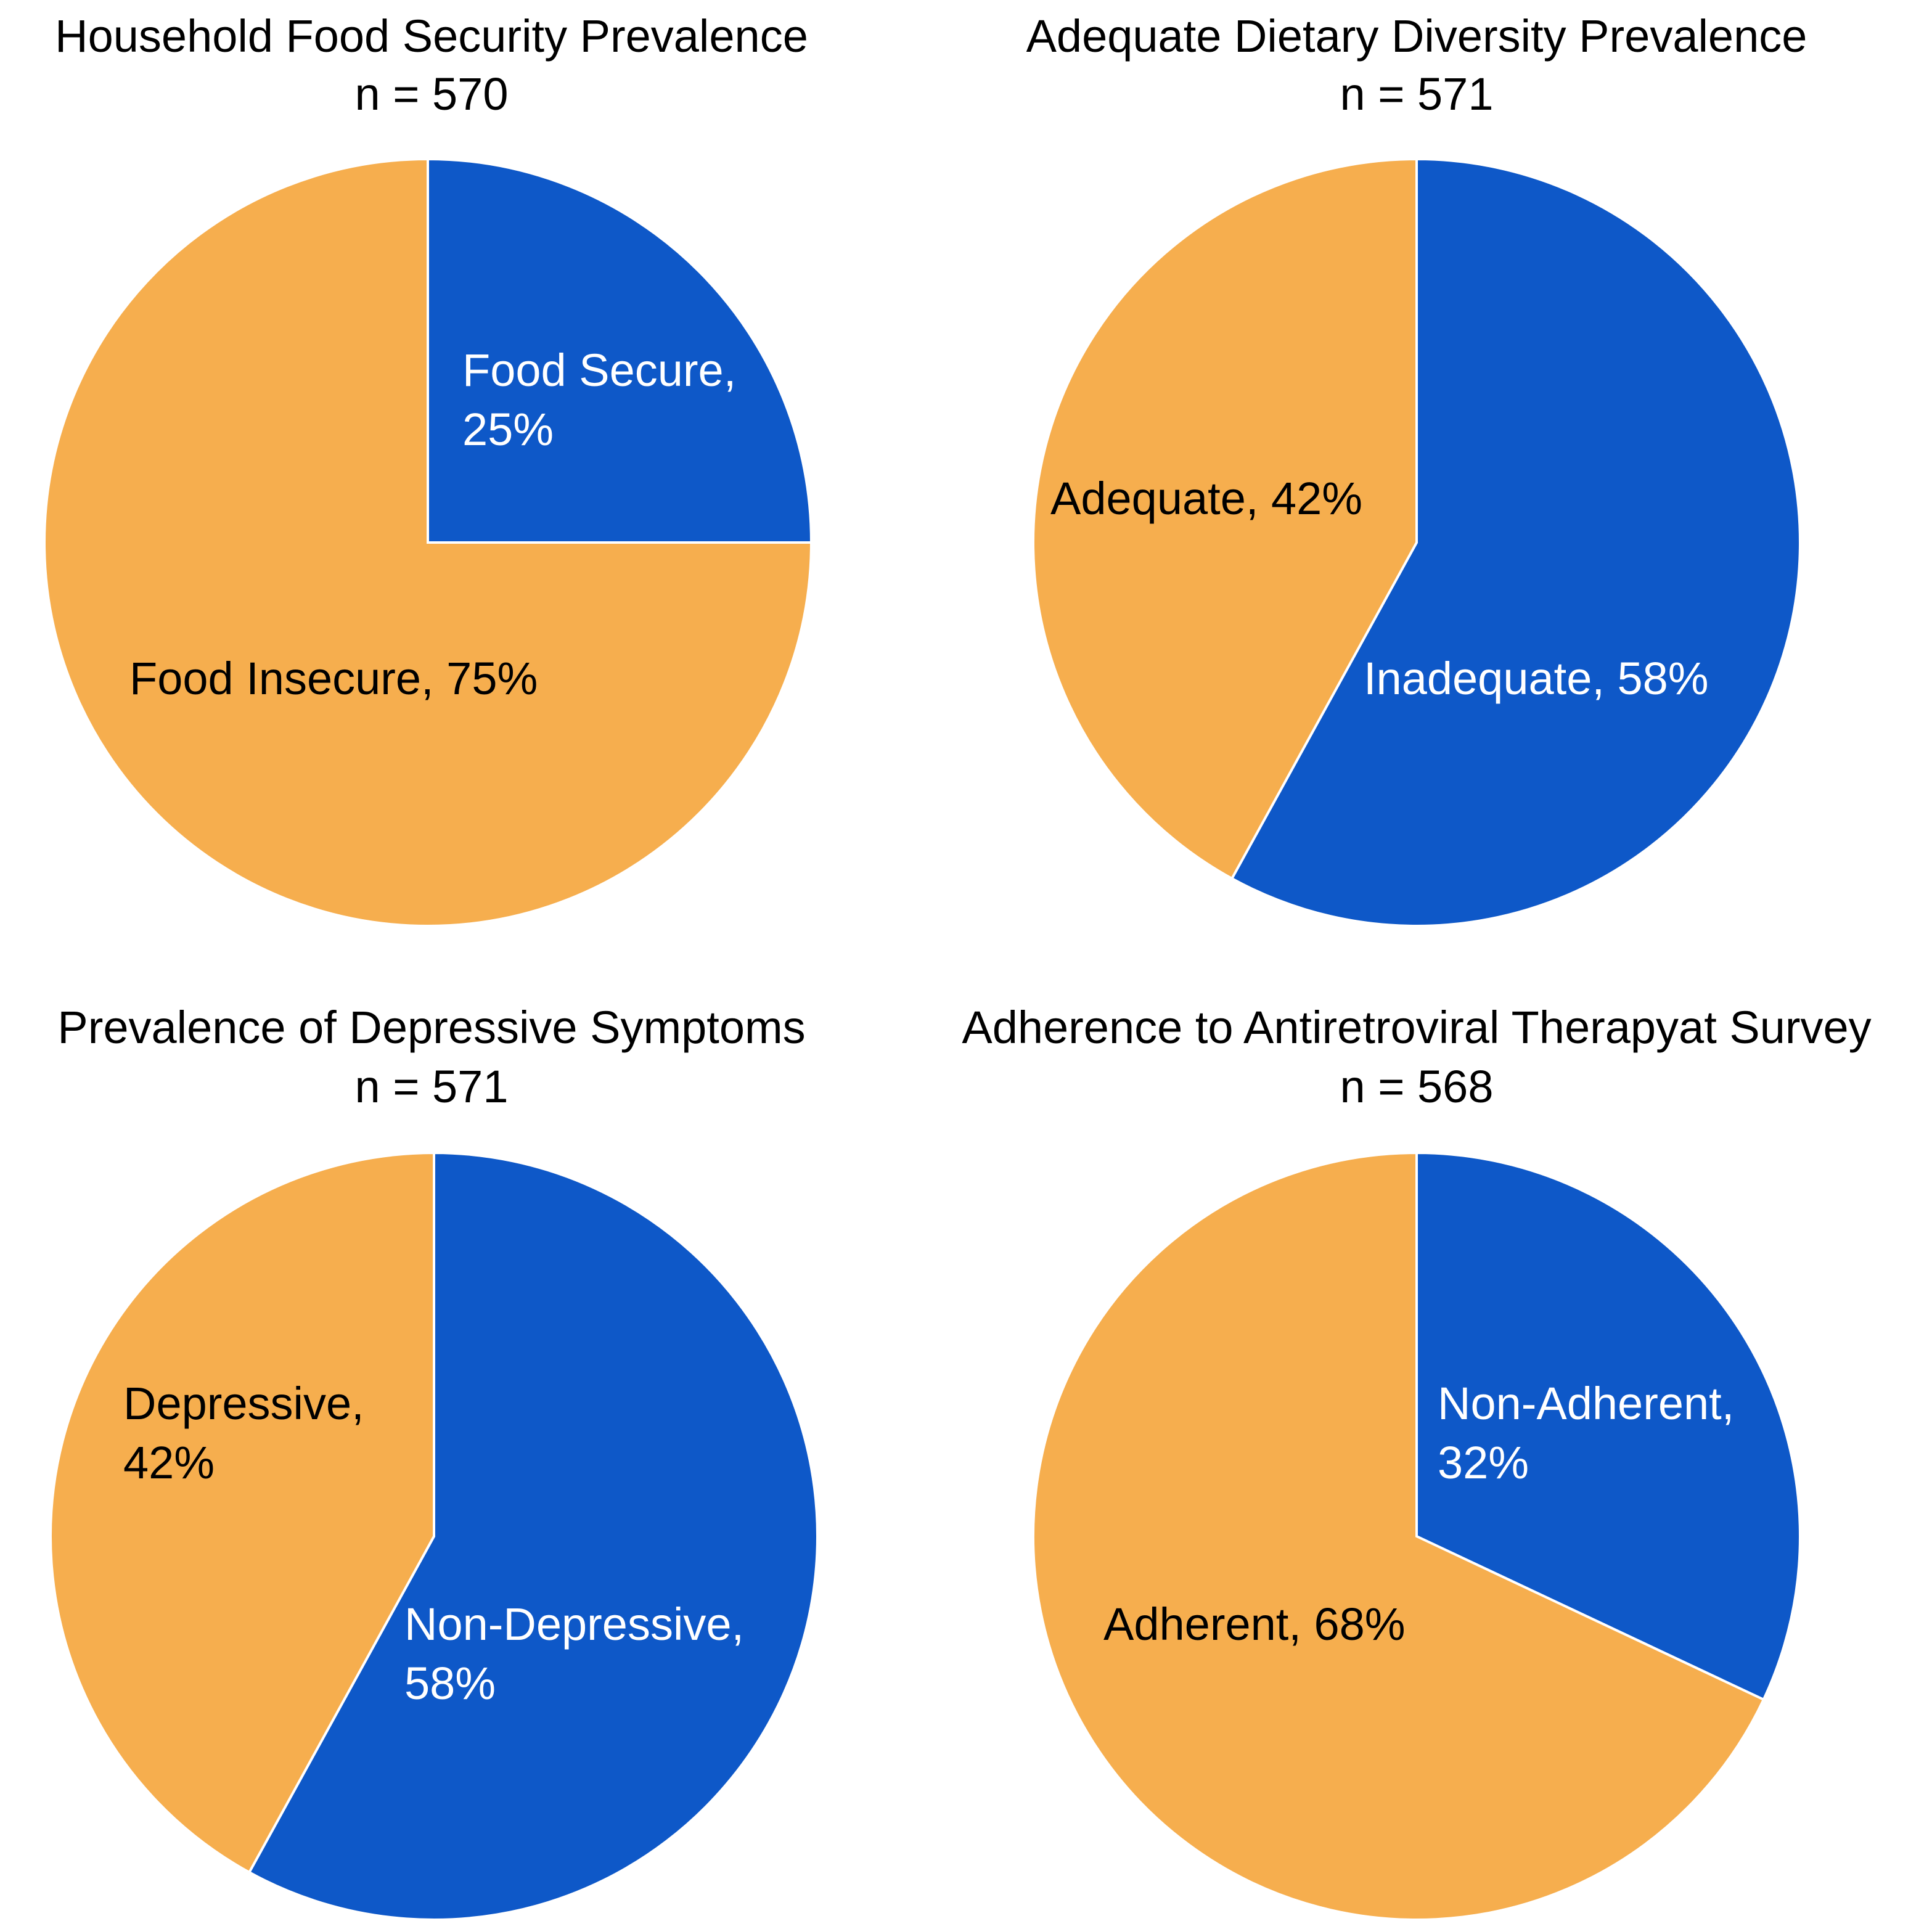 The height and width of the screenshot is (1929, 1932). I want to click on slice-label: Inadequate, 58%, so click(1536, 678).